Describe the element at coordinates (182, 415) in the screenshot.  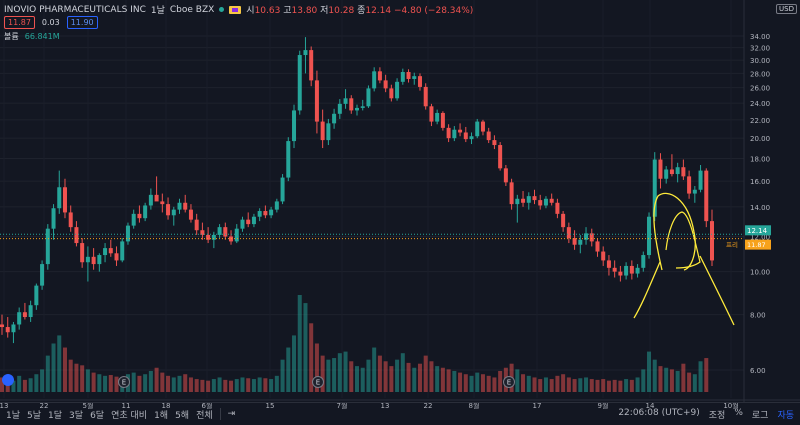
I see `timeframe-button: 5해` at that location.